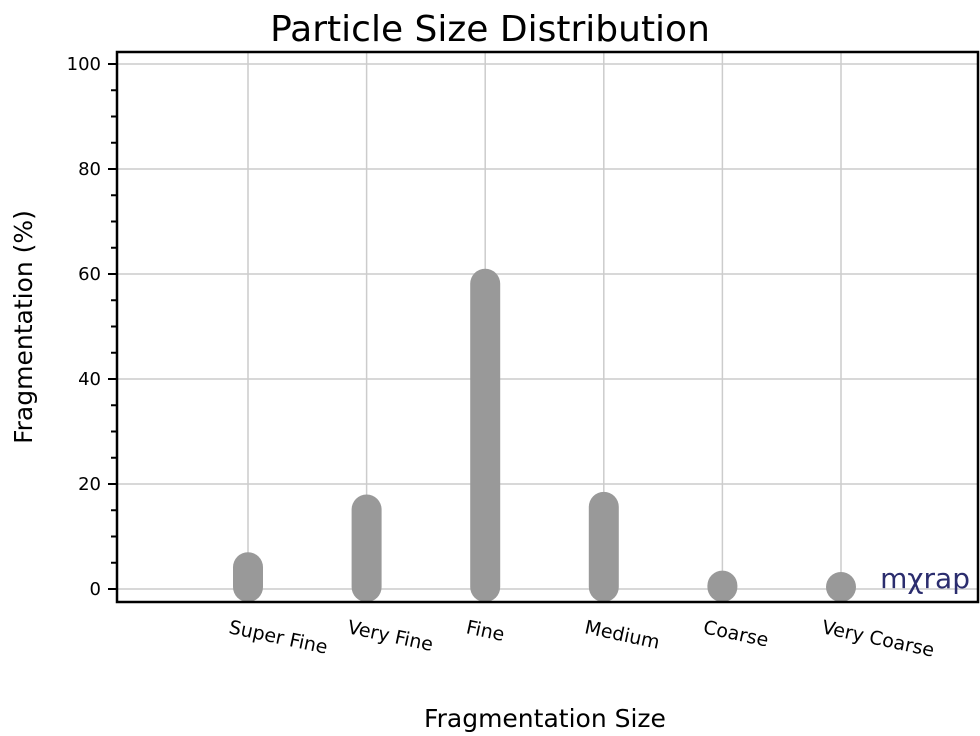 This screenshot has height=736, width=980. I want to click on y-tick-label: 40, so click(89, 379).